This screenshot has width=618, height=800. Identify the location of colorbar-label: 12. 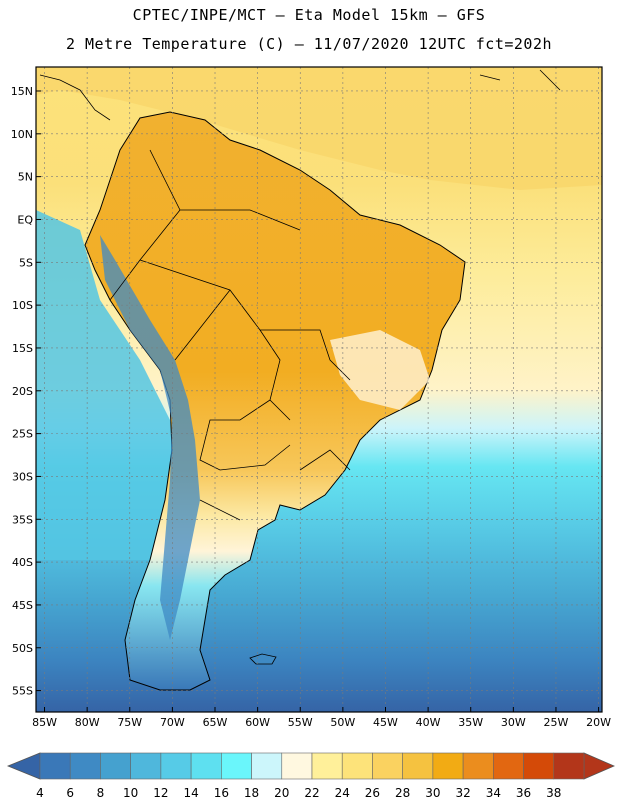
(160, 793).